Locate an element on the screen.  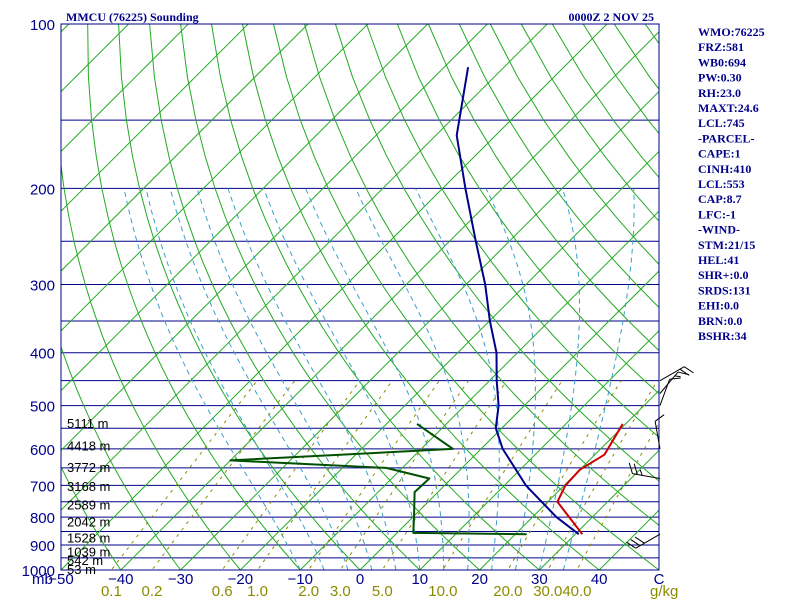
temperature-tick-label: 0 is located at coordinates (360, 579).